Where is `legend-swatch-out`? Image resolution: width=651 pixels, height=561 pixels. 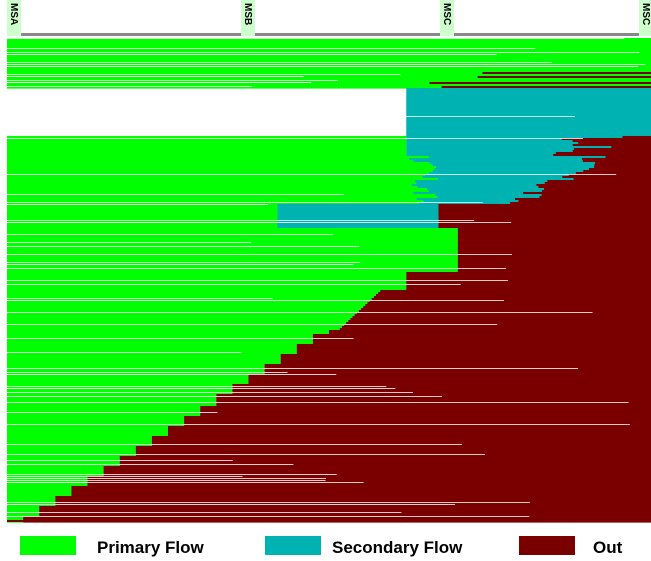
legend-swatch-out is located at coordinates (547, 545).